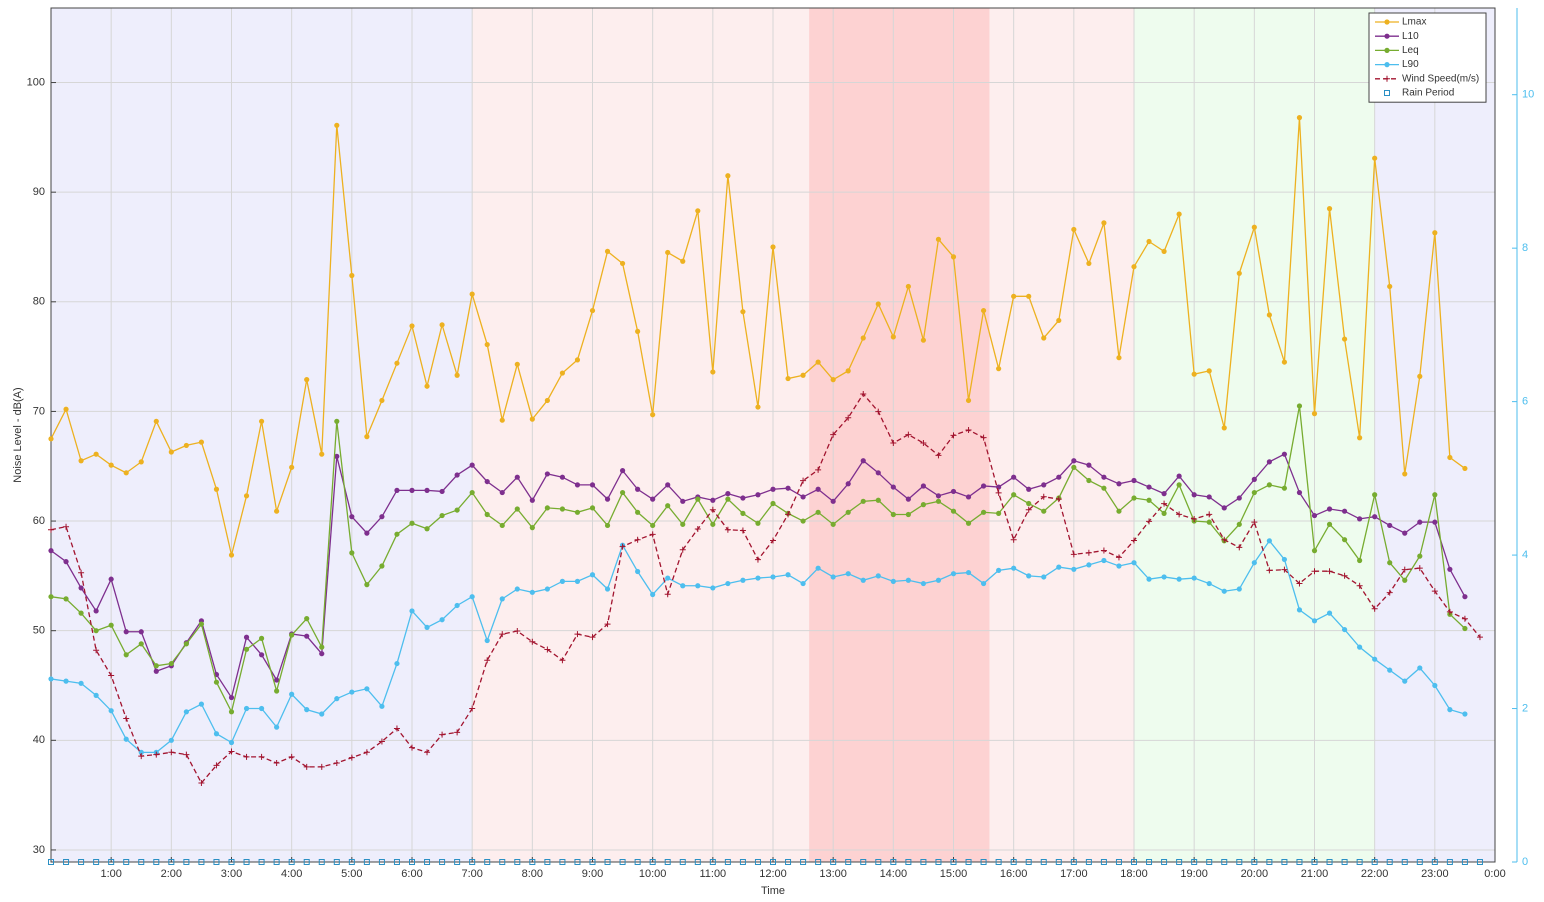  I want to click on x-tick-label: 13:00, so click(833, 874).